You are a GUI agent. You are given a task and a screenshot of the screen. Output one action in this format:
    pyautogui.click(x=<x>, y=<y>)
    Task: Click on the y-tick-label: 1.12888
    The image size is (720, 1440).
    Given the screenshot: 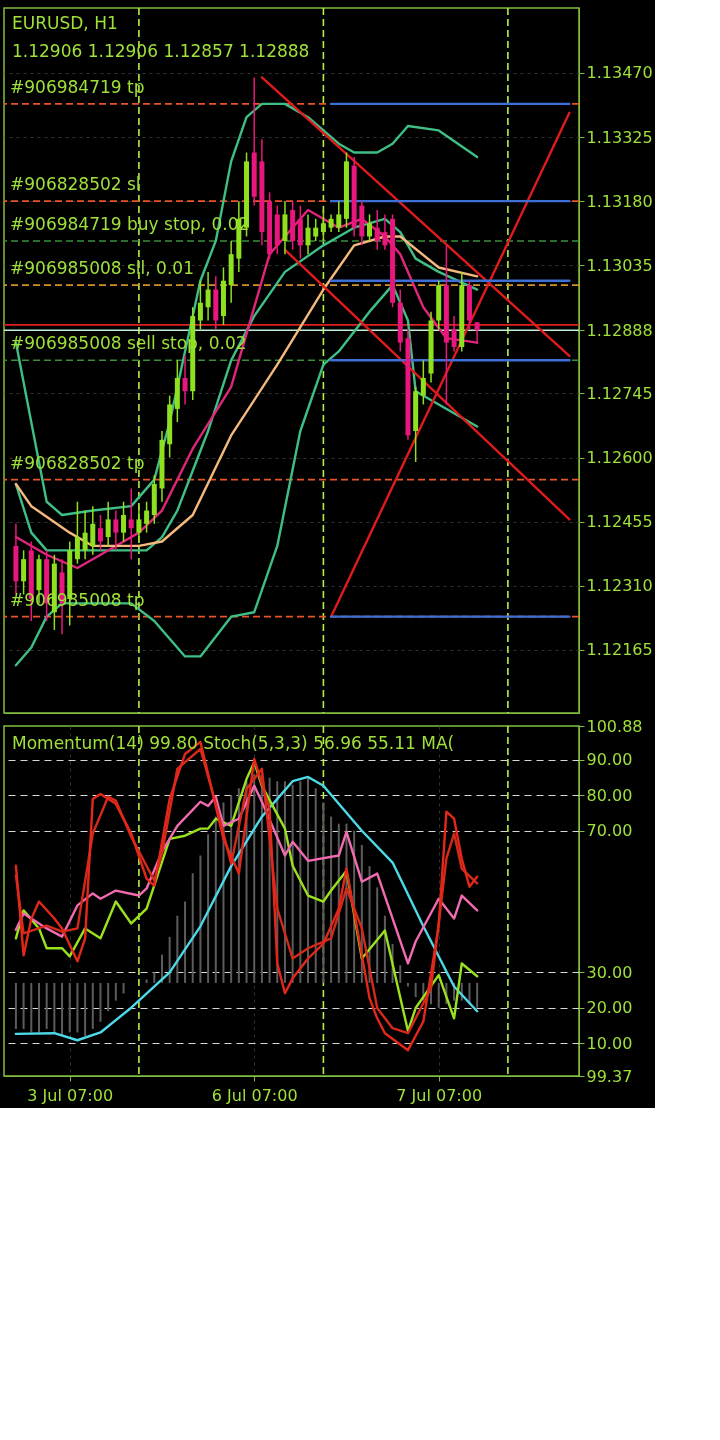 What is the action you would take?
    pyautogui.click(x=619, y=330)
    